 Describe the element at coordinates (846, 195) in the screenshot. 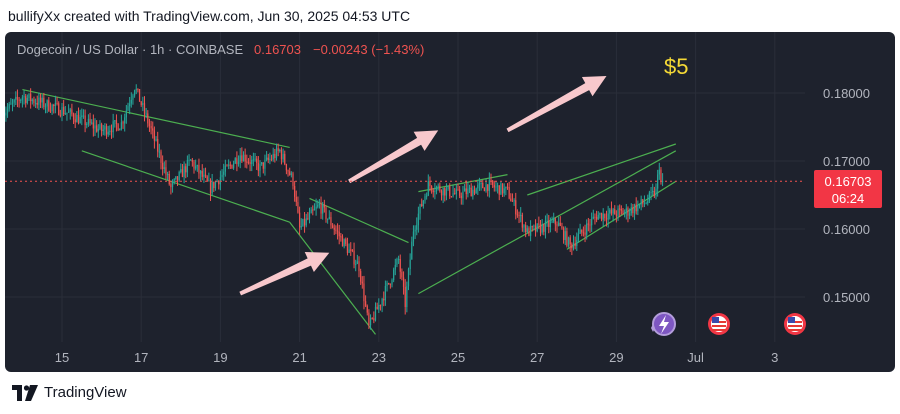

I see `price-axis: 0.18000 0.17000 0.16000 0.15000` at that location.